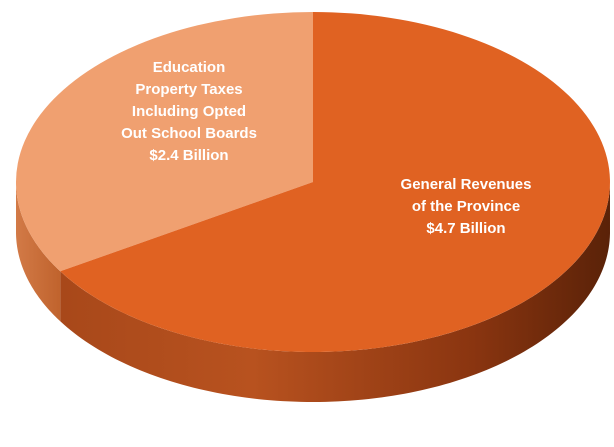  Describe the element at coordinates (189, 133) in the screenshot. I see `slice-label-line: Out School Boards` at that location.